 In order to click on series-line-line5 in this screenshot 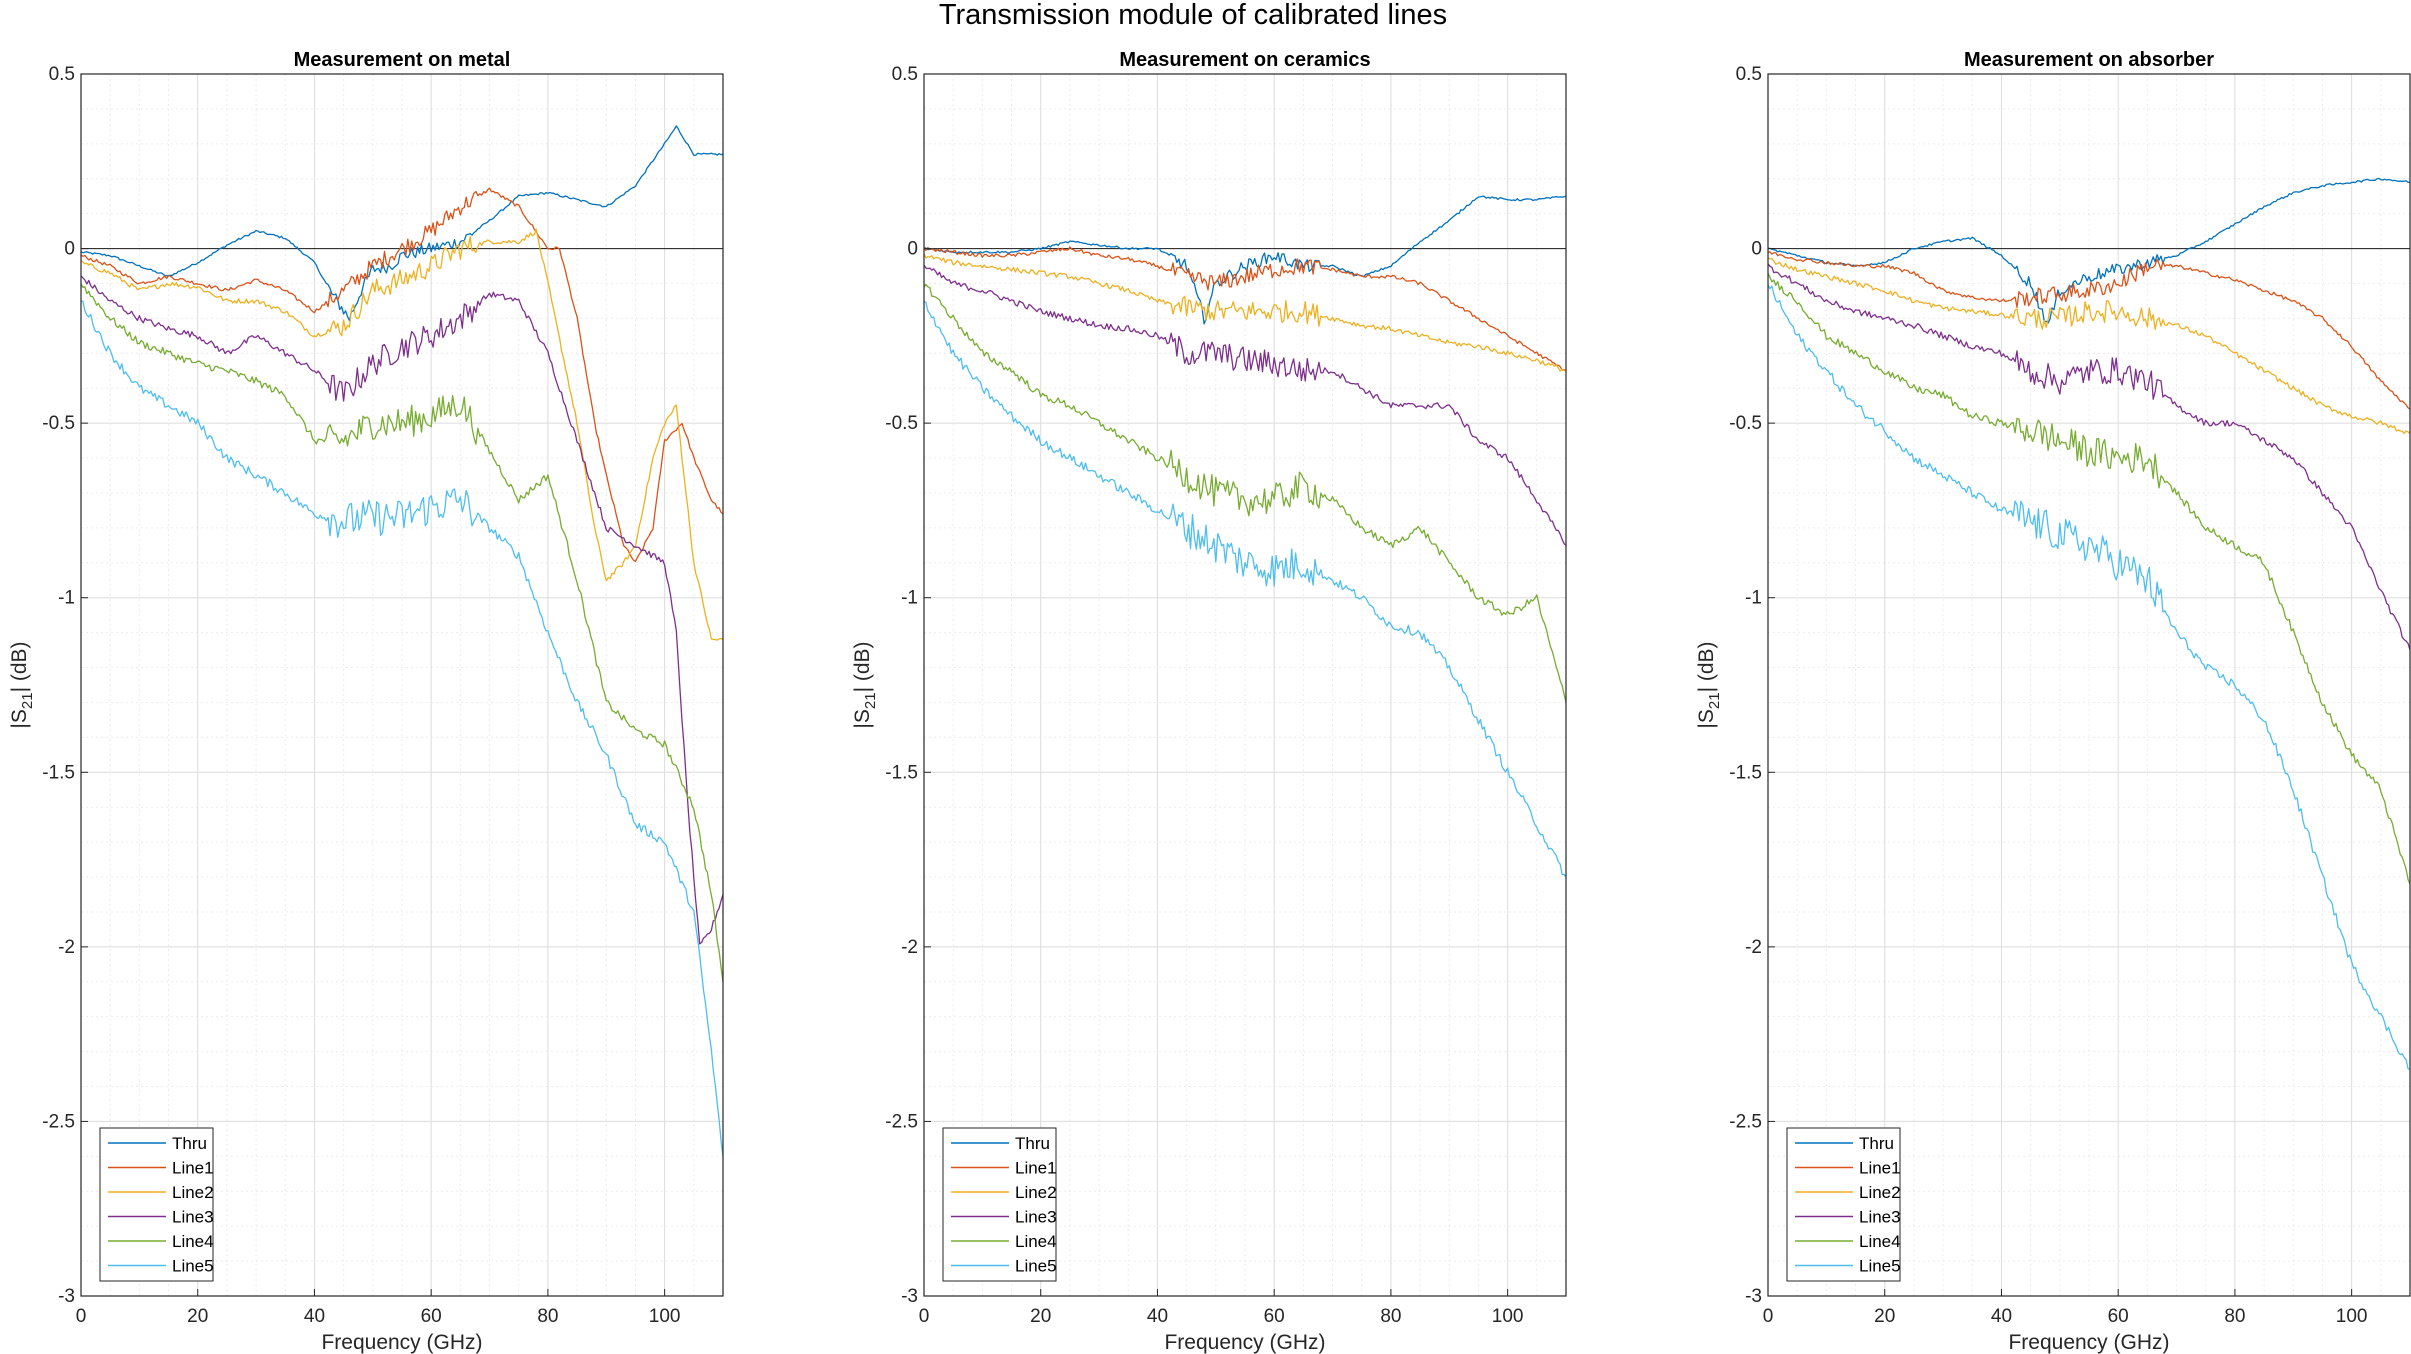, I will do `click(1245, 589)`.